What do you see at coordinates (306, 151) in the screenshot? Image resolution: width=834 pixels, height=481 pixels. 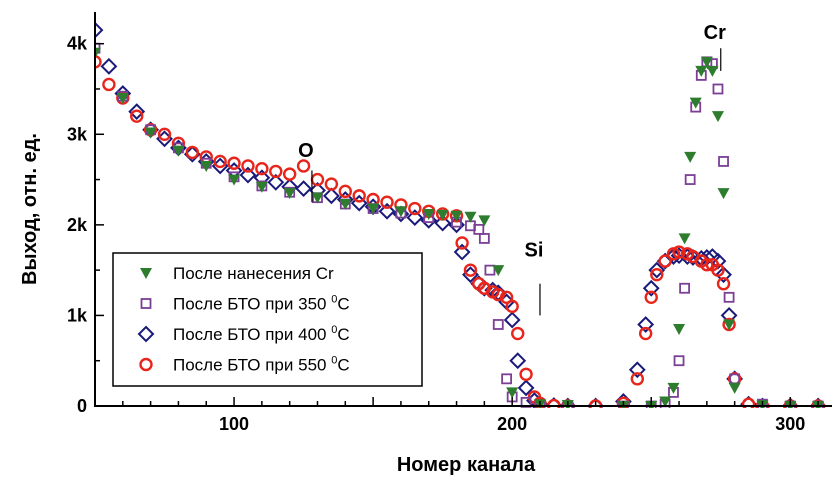 I see `peak-label: O` at bounding box center [306, 151].